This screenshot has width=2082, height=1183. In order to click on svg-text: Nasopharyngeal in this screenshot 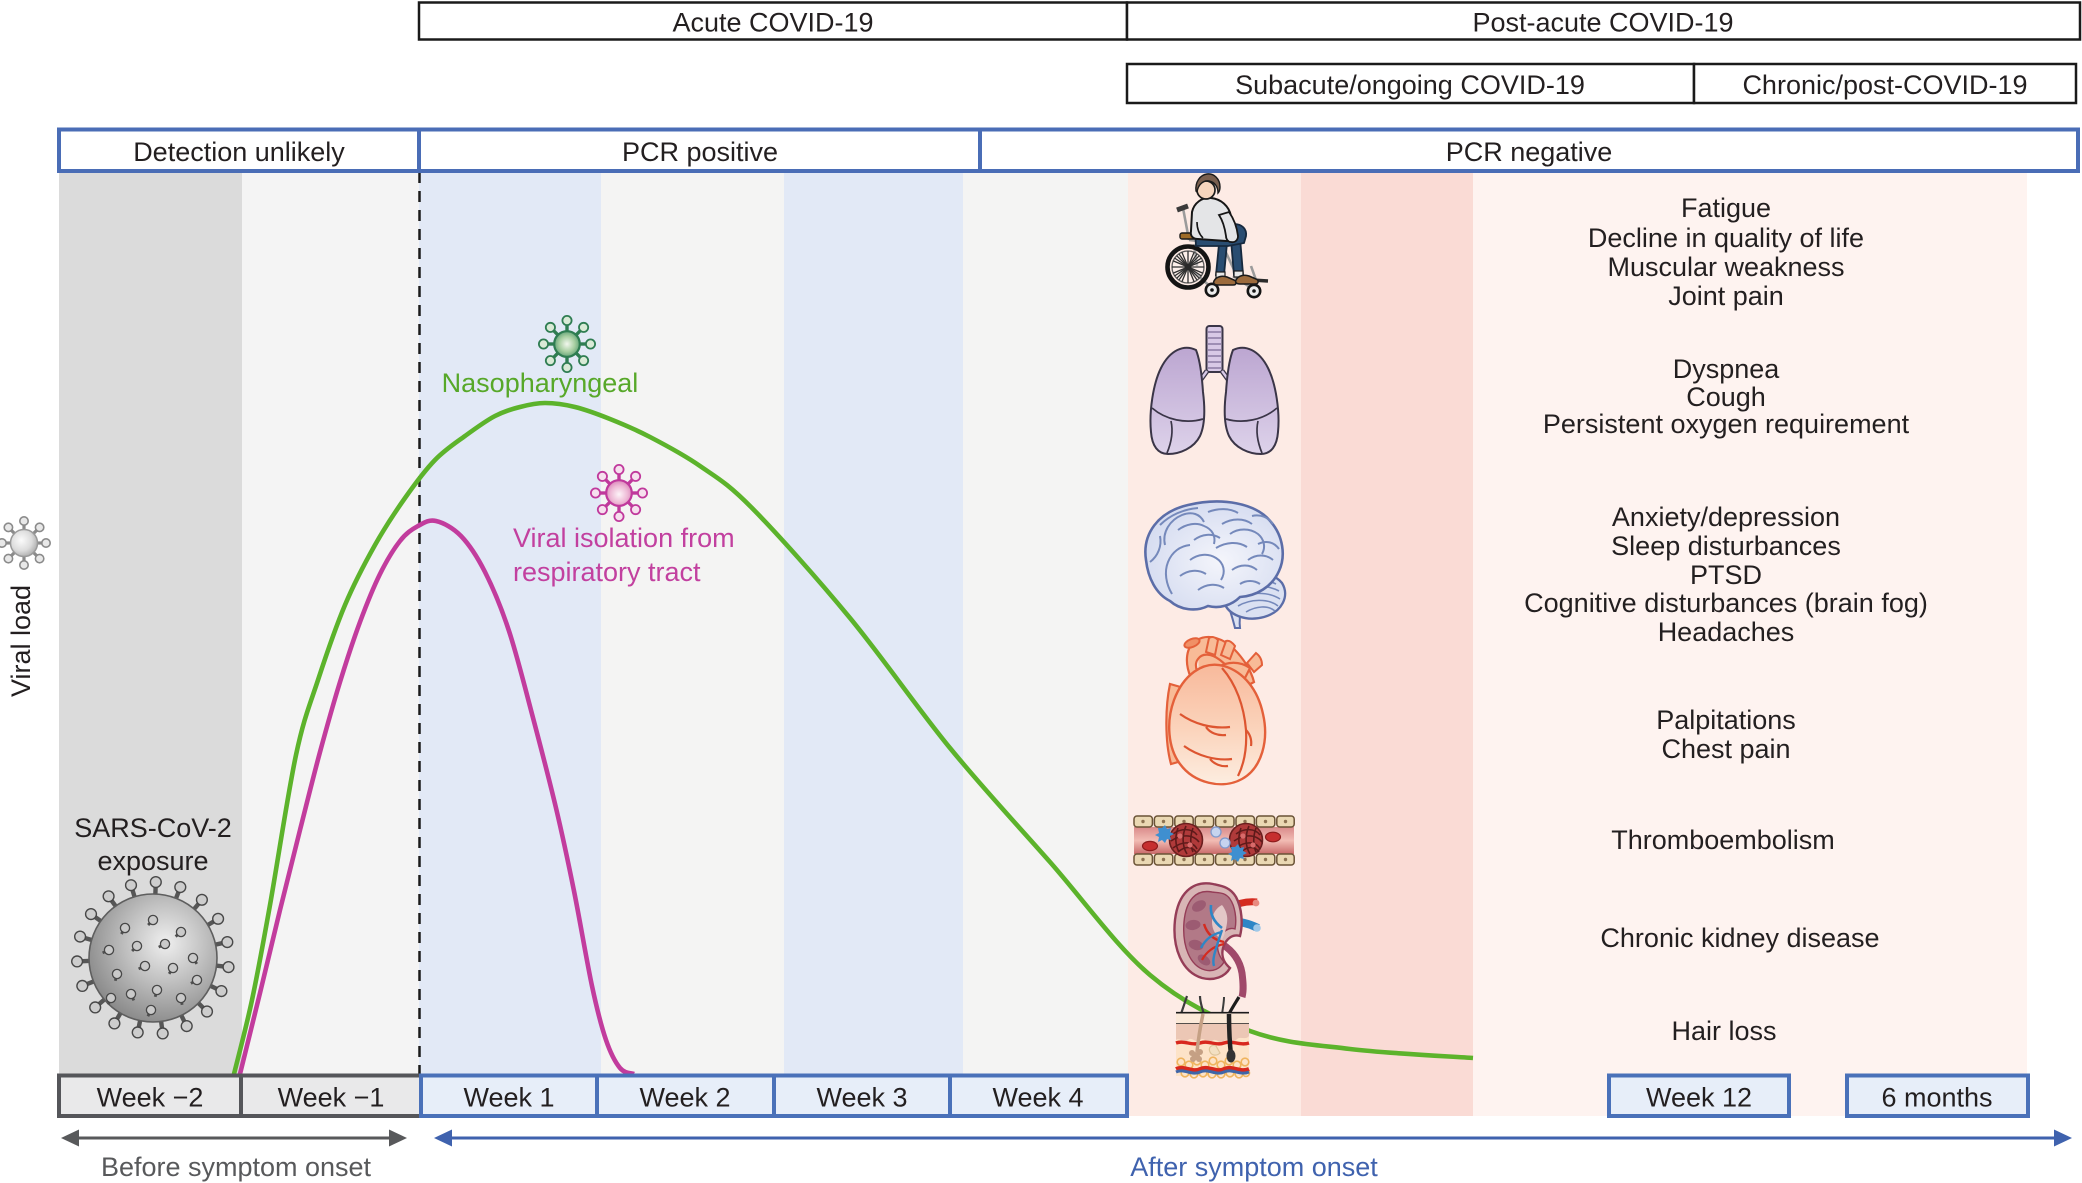, I will do `click(540, 383)`.